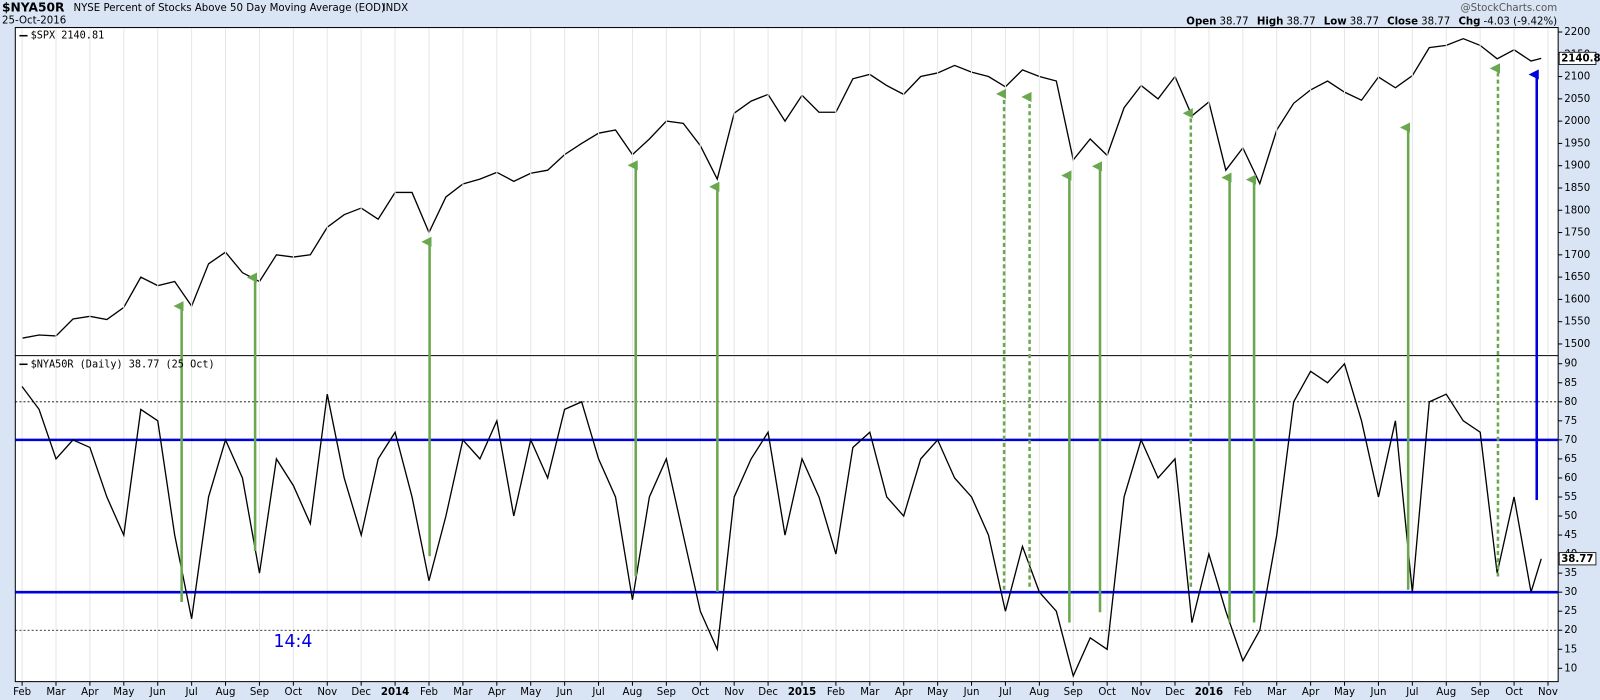 The image size is (1600, 700). I want to click on y-tick-label: 2100, so click(1577, 77).